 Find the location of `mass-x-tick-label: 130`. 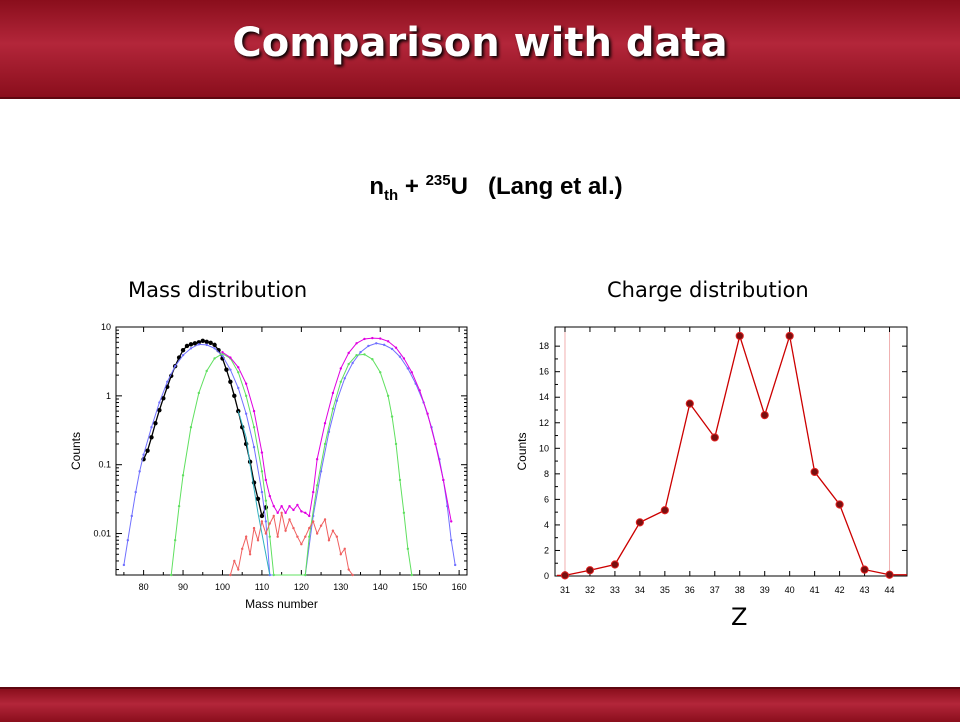

mass-x-tick-label: 130 is located at coordinates (340, 587).